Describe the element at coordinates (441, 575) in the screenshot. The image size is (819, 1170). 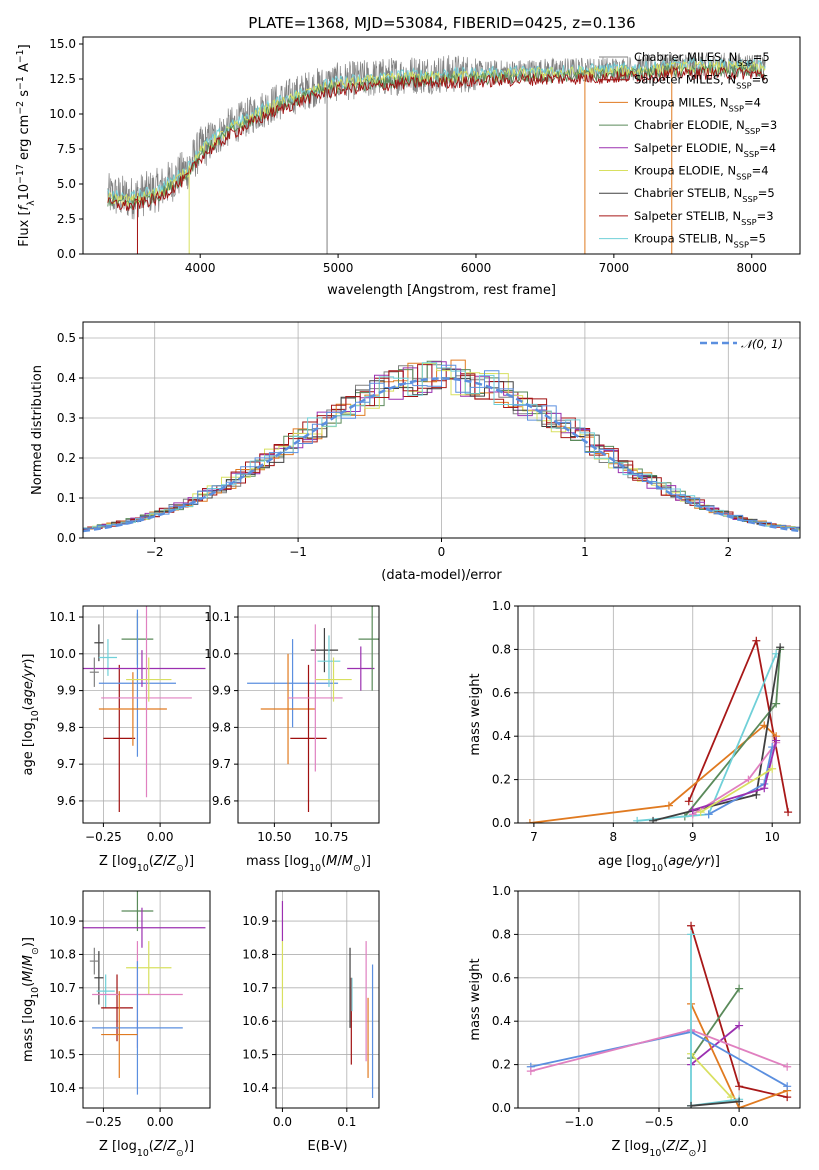
I see `x-axis-label: (data-model)/error` at that location.